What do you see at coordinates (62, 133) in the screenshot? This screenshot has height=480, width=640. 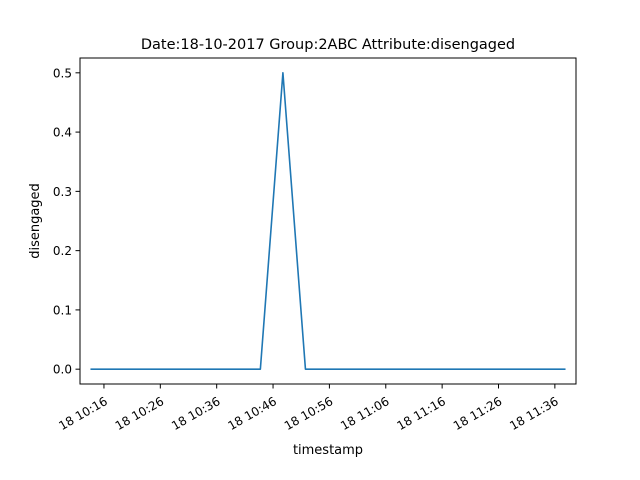 I see `y-tick-label: 0.4` at bounding box center [62, 133].